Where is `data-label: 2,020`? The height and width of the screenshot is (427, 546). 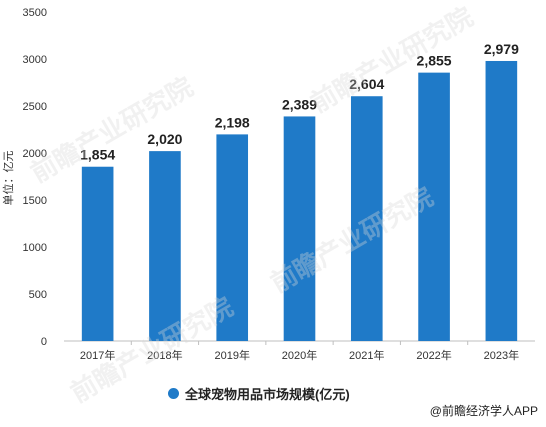
data-label: 2,020 is located at coordinates (164, 139).